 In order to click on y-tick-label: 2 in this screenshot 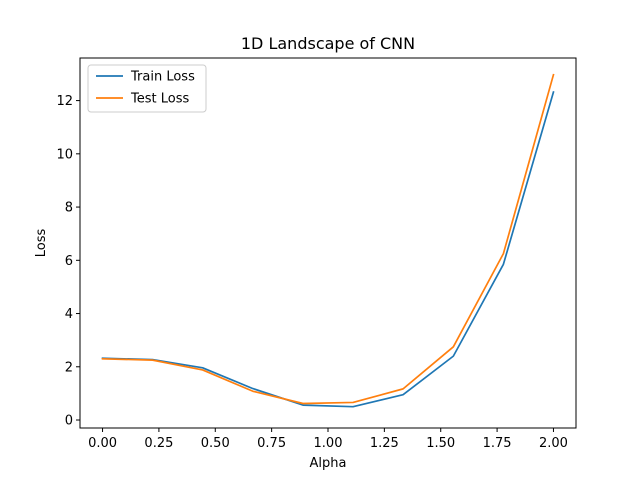, I will do `click(69, 367)`.